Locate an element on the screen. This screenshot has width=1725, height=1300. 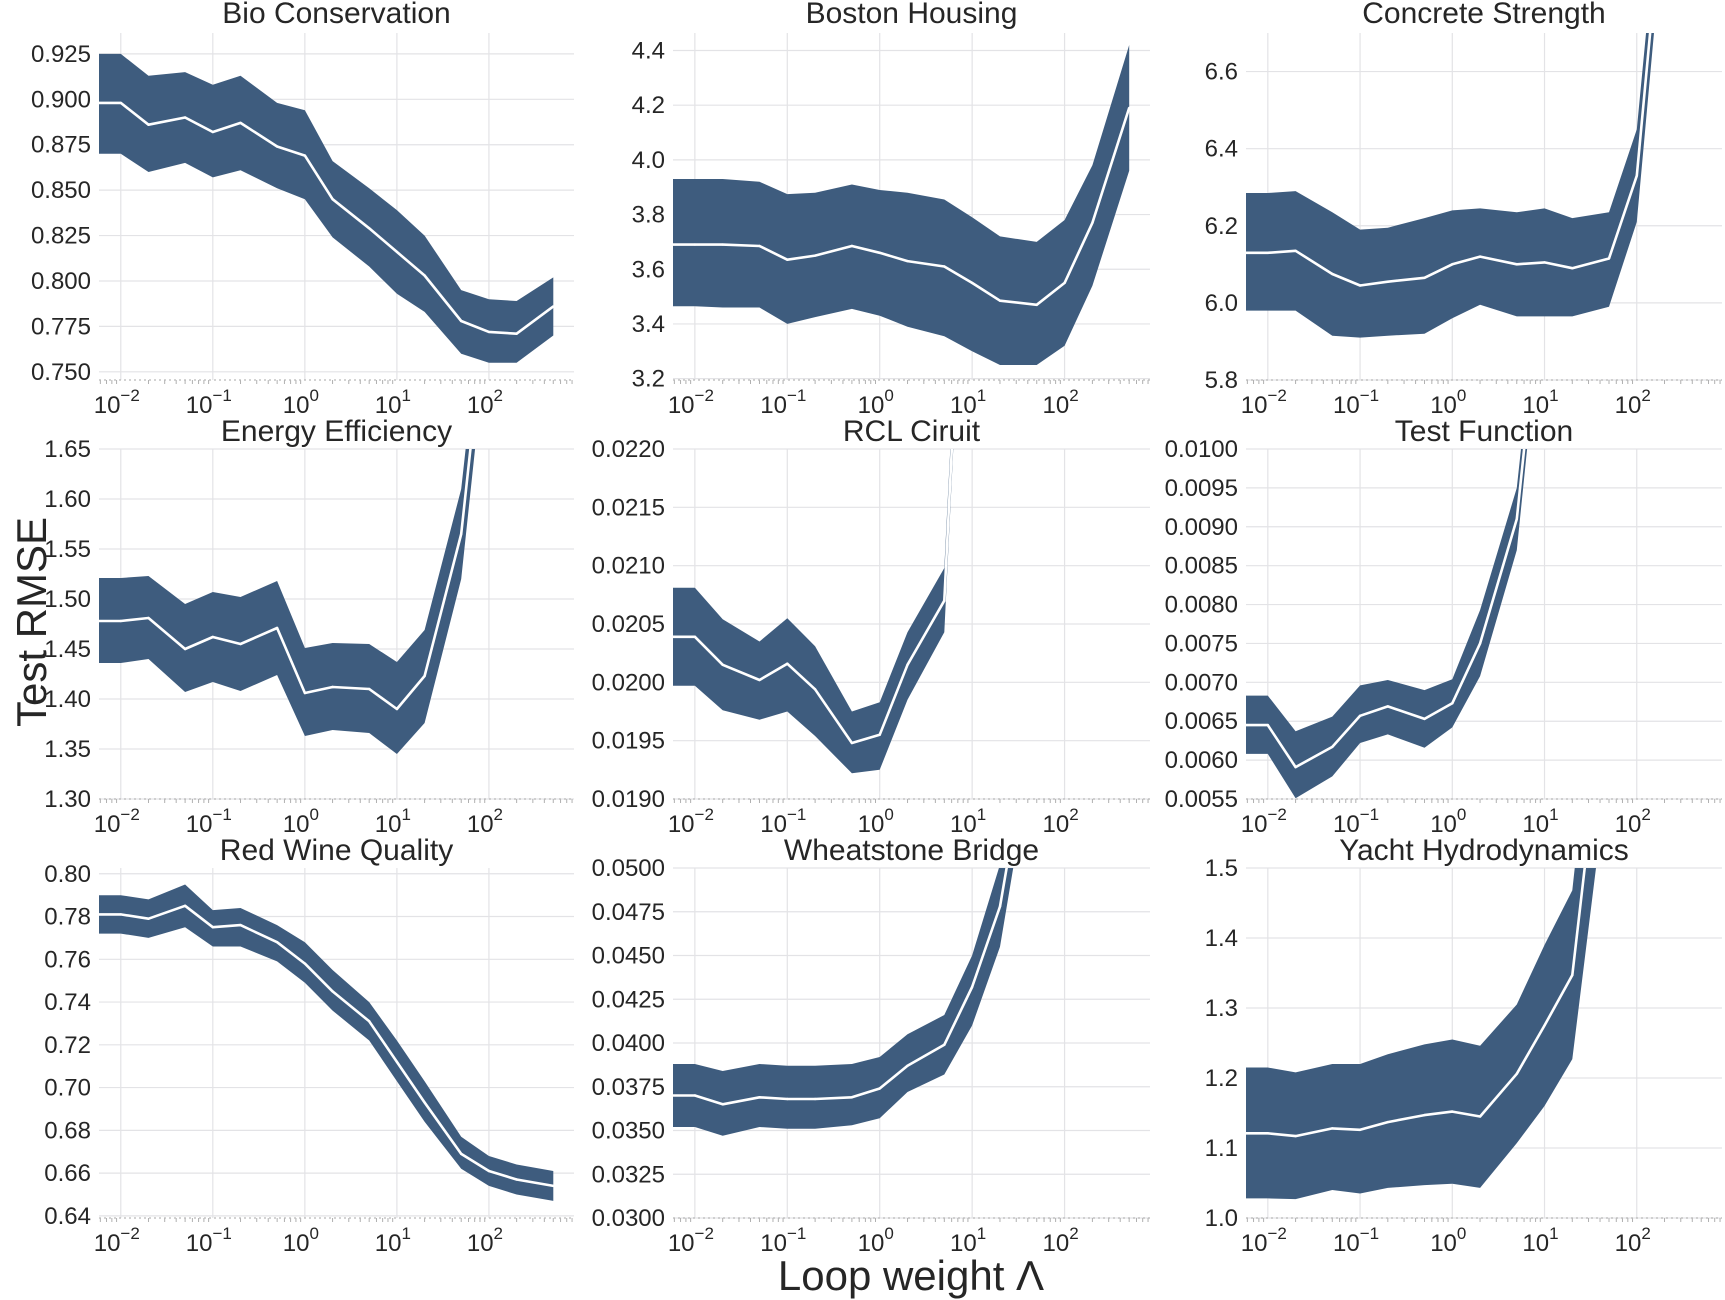
y-tick-label: 3.2 is located at coordinates (648, 379).